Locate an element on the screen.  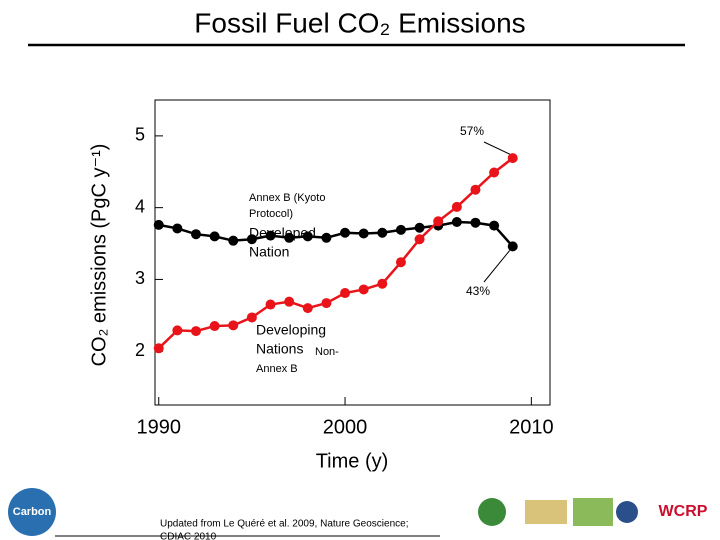
x-tick-label: 2010 is located at coordinates (531, 427).